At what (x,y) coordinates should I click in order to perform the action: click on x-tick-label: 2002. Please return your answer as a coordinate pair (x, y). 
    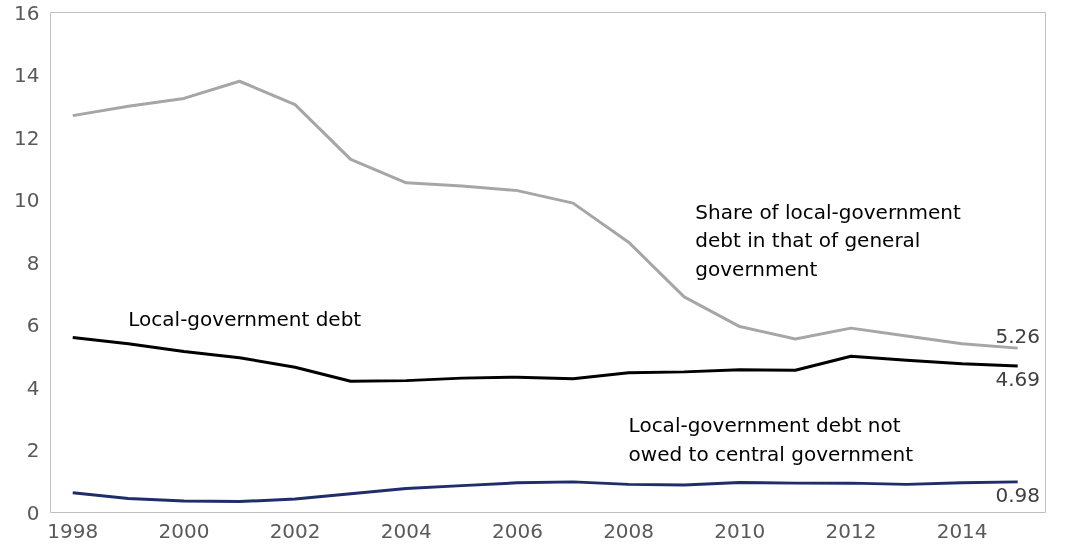
    Looking at the image, I should click on (295, 530).